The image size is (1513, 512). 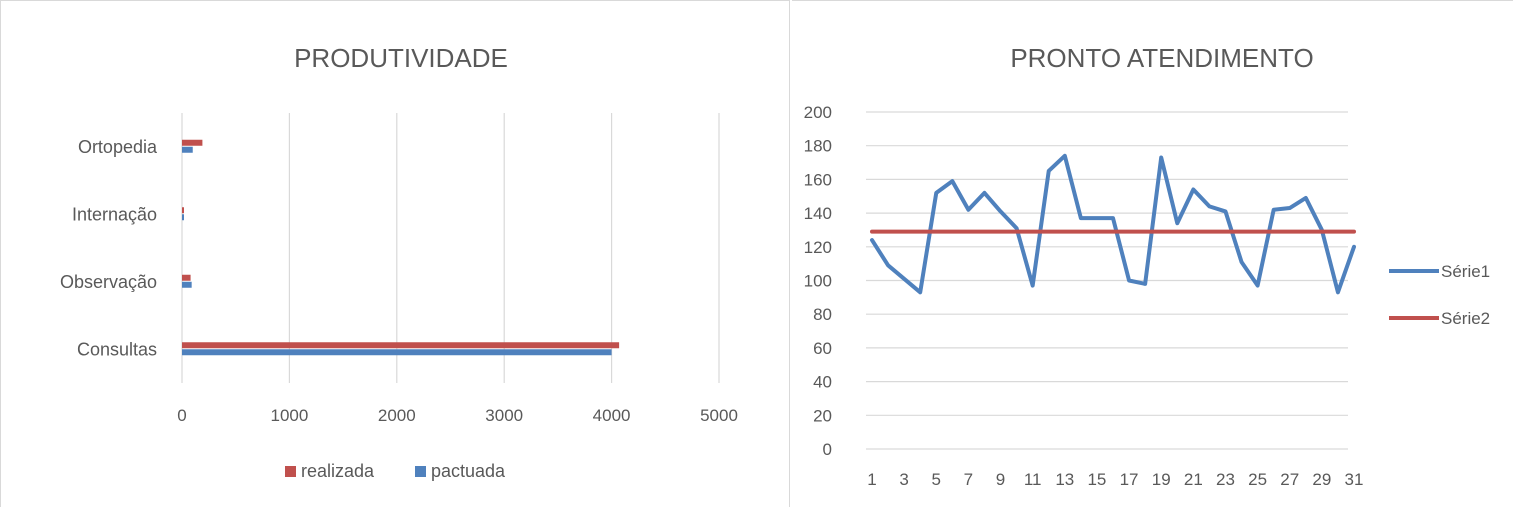 What do you see at coordinates (186, 277) in the screenshot?
I see `bar-realizada-observação` at bounding box center [186, 277].